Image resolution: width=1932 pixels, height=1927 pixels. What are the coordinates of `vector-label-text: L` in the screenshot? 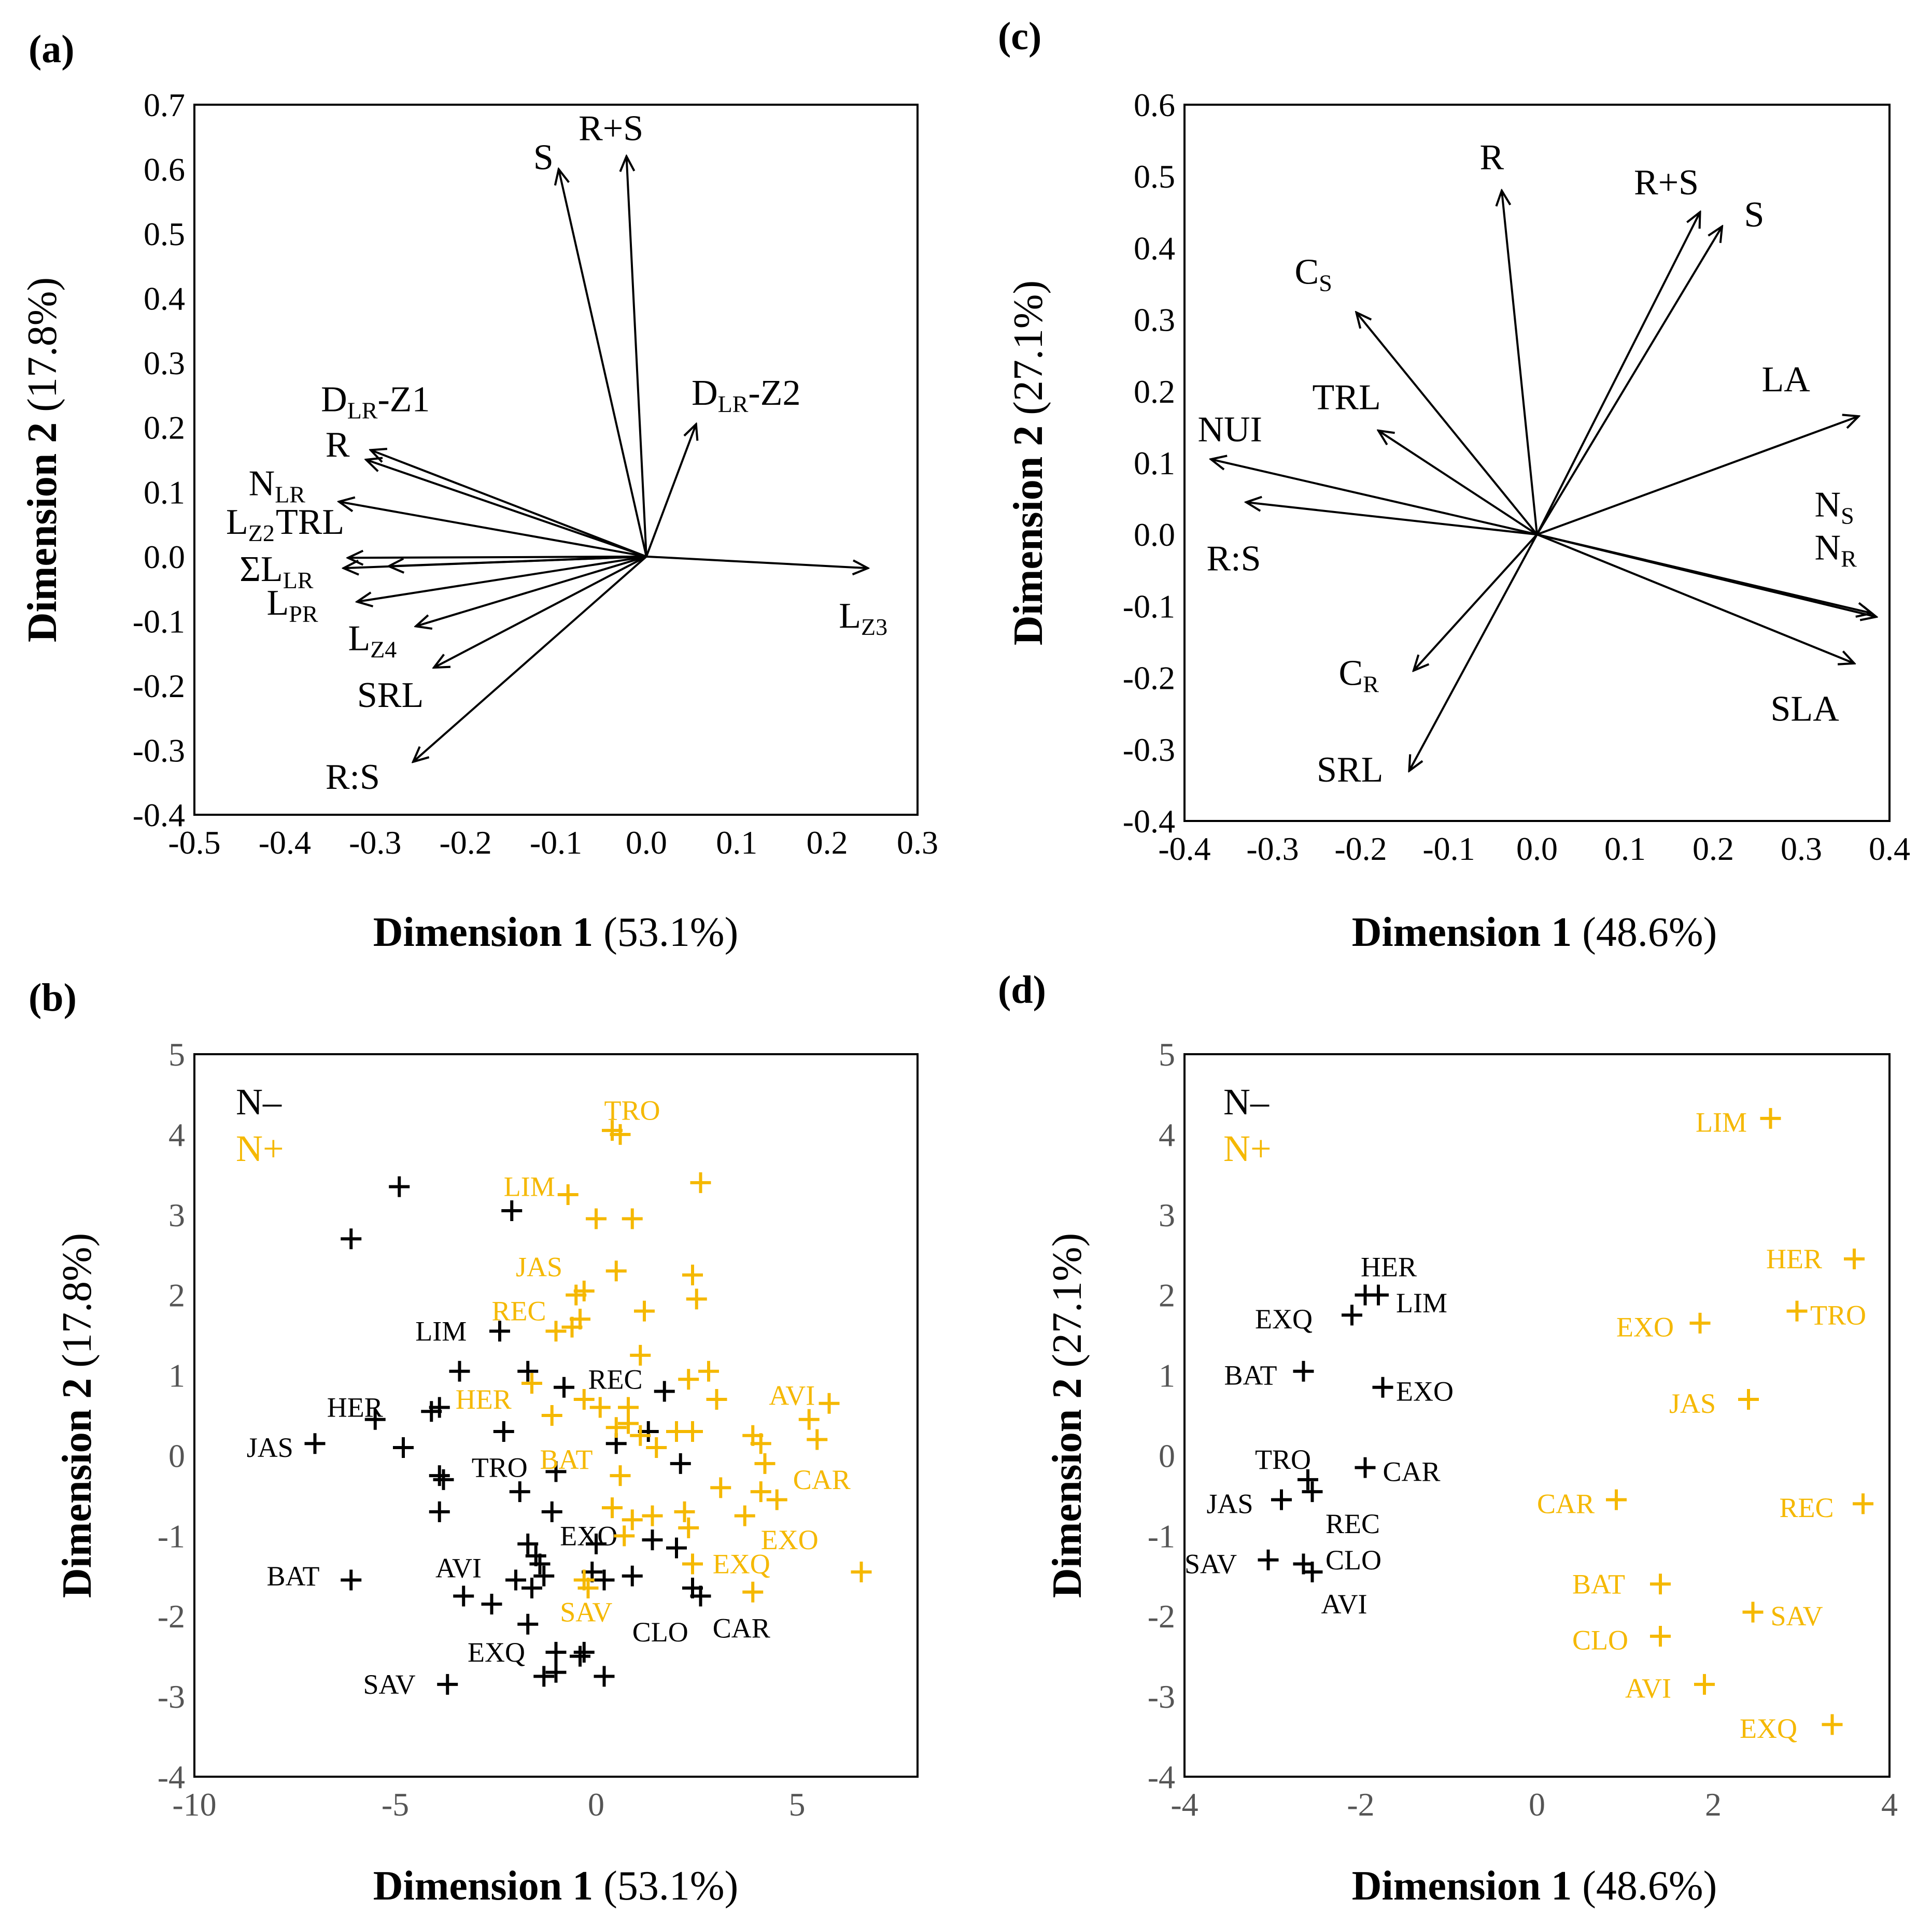 It's located at (850, 616).